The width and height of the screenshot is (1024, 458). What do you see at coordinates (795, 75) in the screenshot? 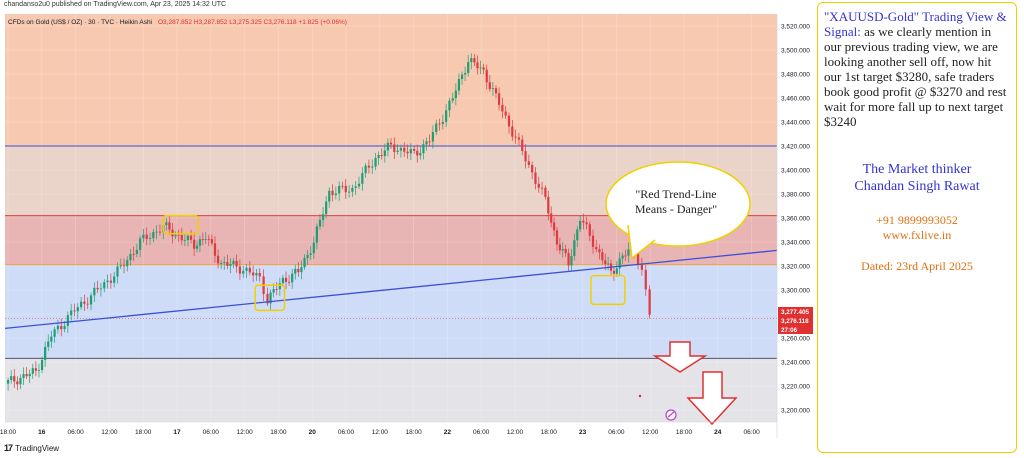
I see `price-tick-label: 3,480.000` at bounding box center [795, 75].